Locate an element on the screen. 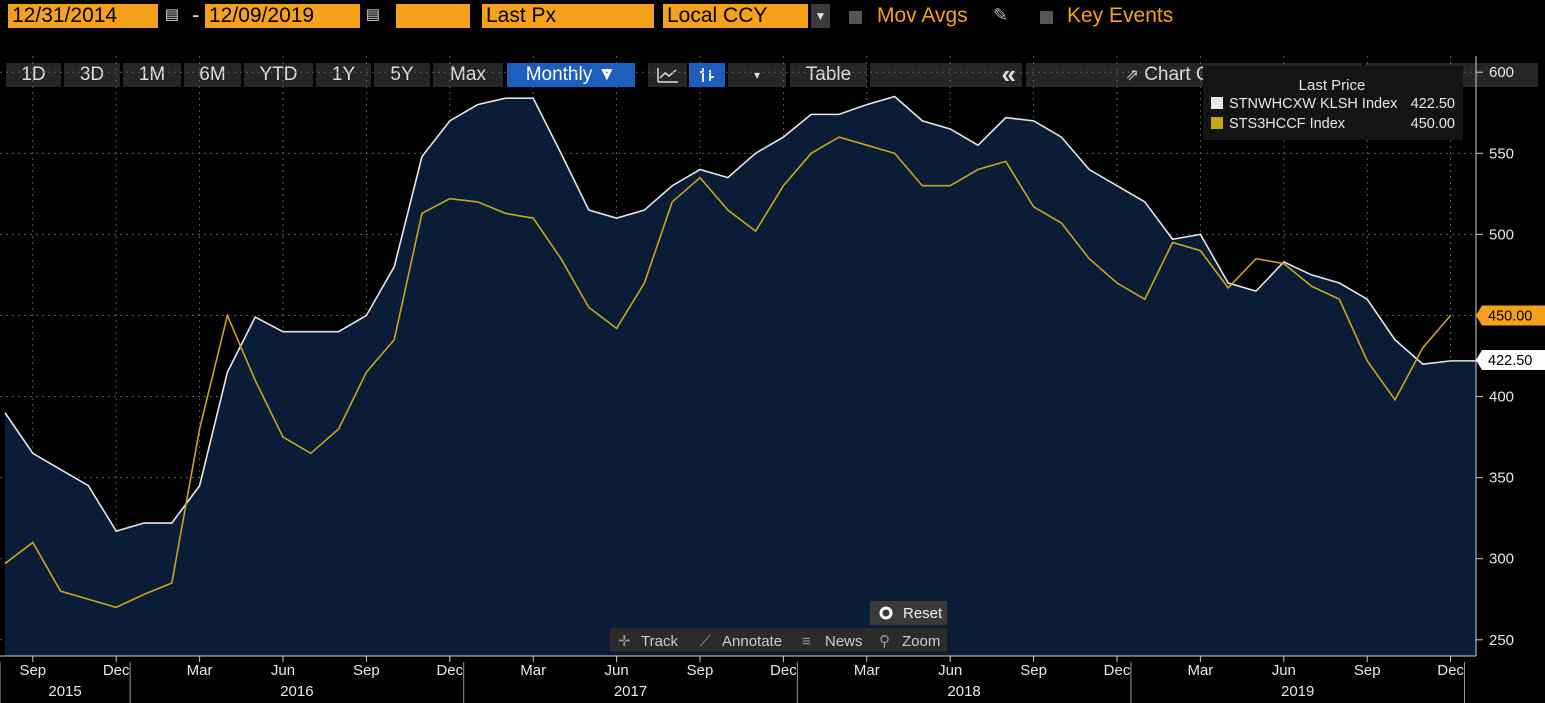  end-date-field: 12/09/2019 is located at coordinates (282, 16).